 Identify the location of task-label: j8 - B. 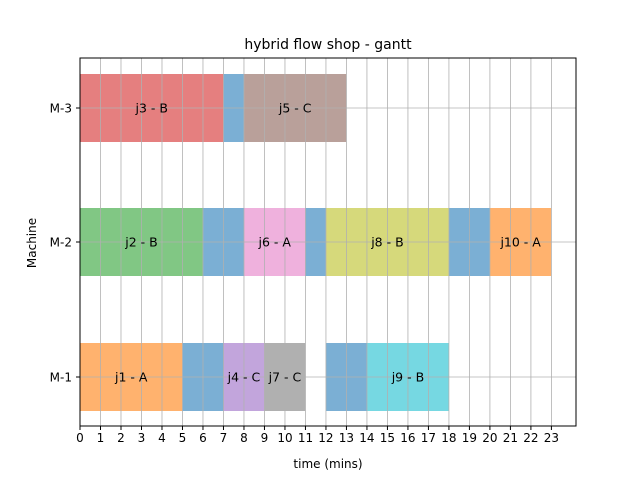
(386, 242).